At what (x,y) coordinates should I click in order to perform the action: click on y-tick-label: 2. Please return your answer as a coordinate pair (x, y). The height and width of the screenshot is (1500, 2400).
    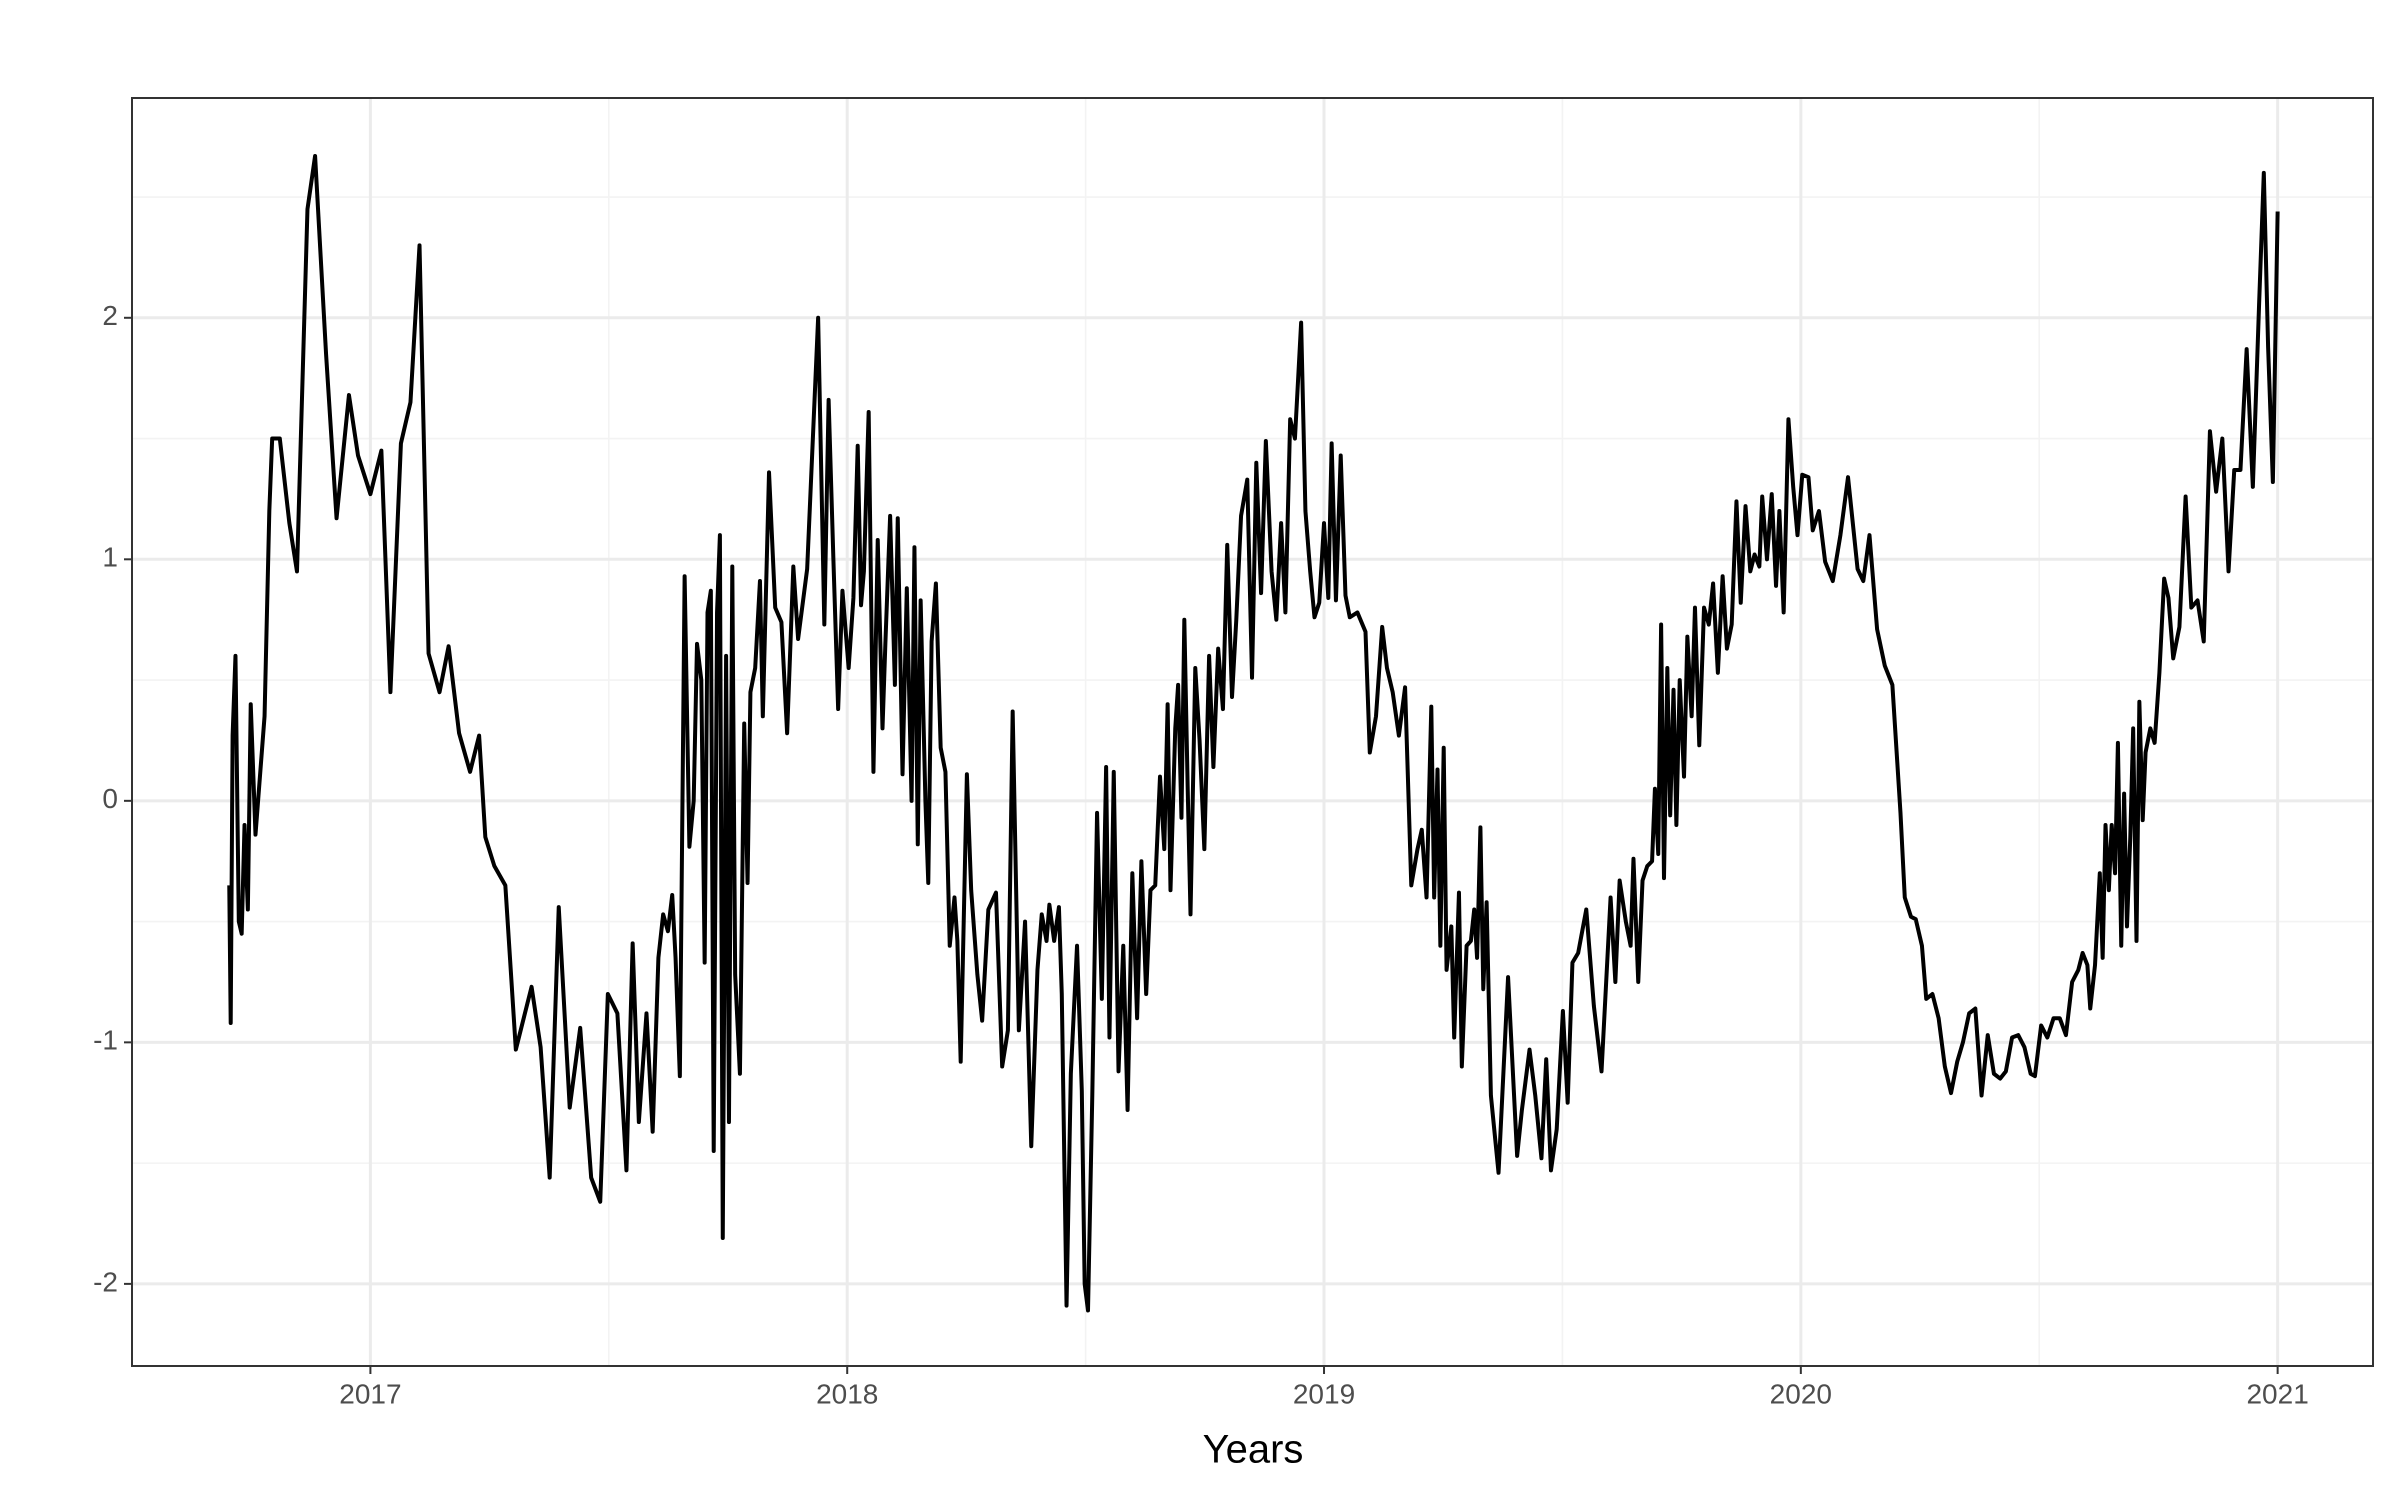
    Looking at the image, I should click on (110, 315).